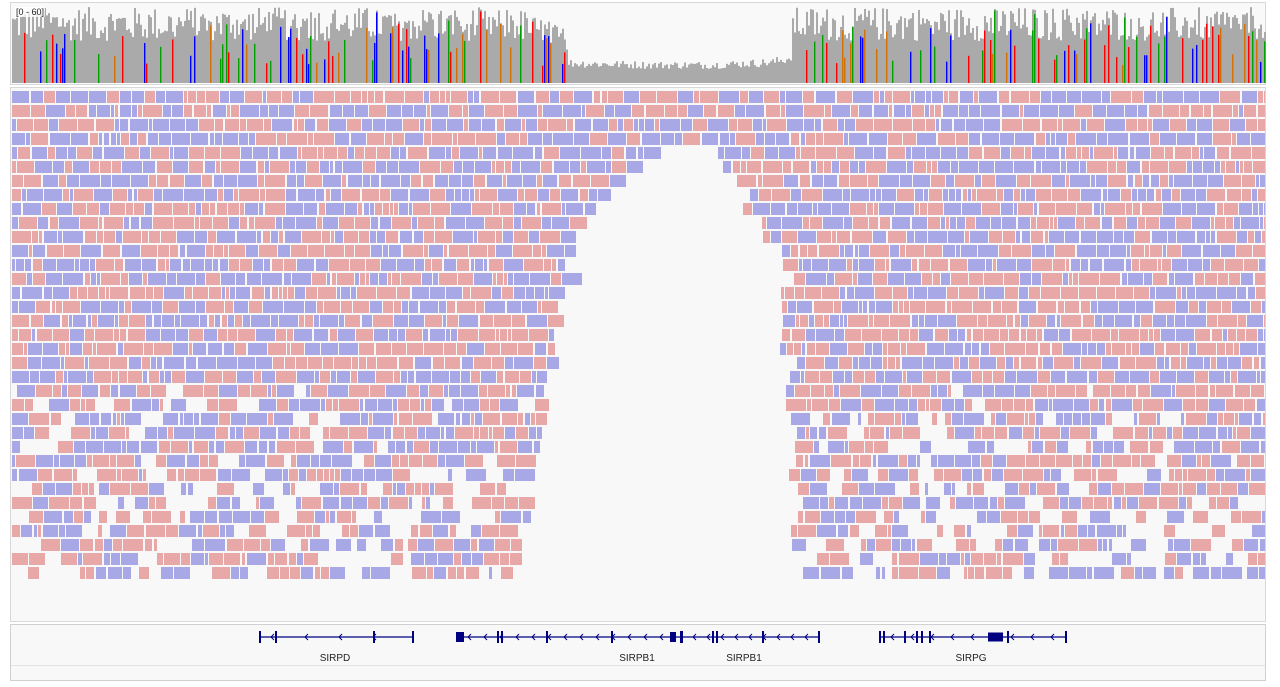 This screenshot has height=687, width=1280. What do you see at coordinates (1066, 637) in the screenshot?
I see `gene-exon` at bounding box center [1066, 637].